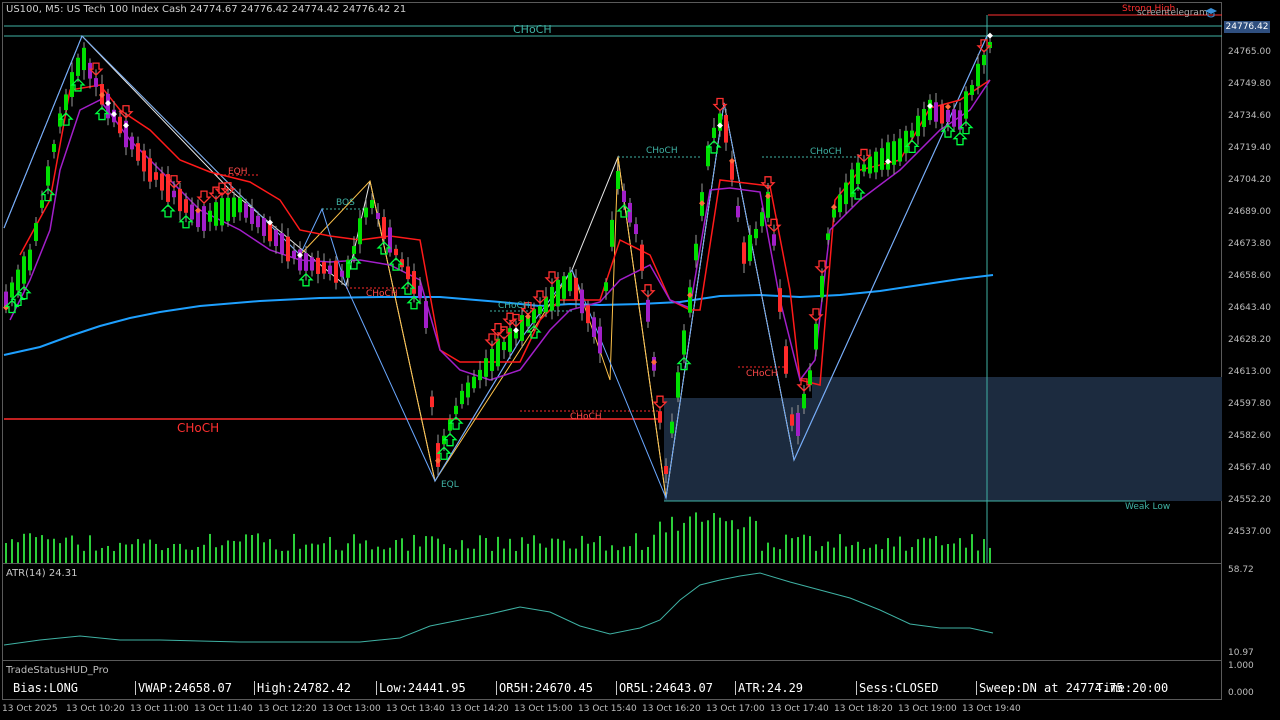 Image resolution: width=1280 pixels, height=720 pixels. I want to click on atr-indicator-label: ATR(14) 24.31, so click(42, 573).